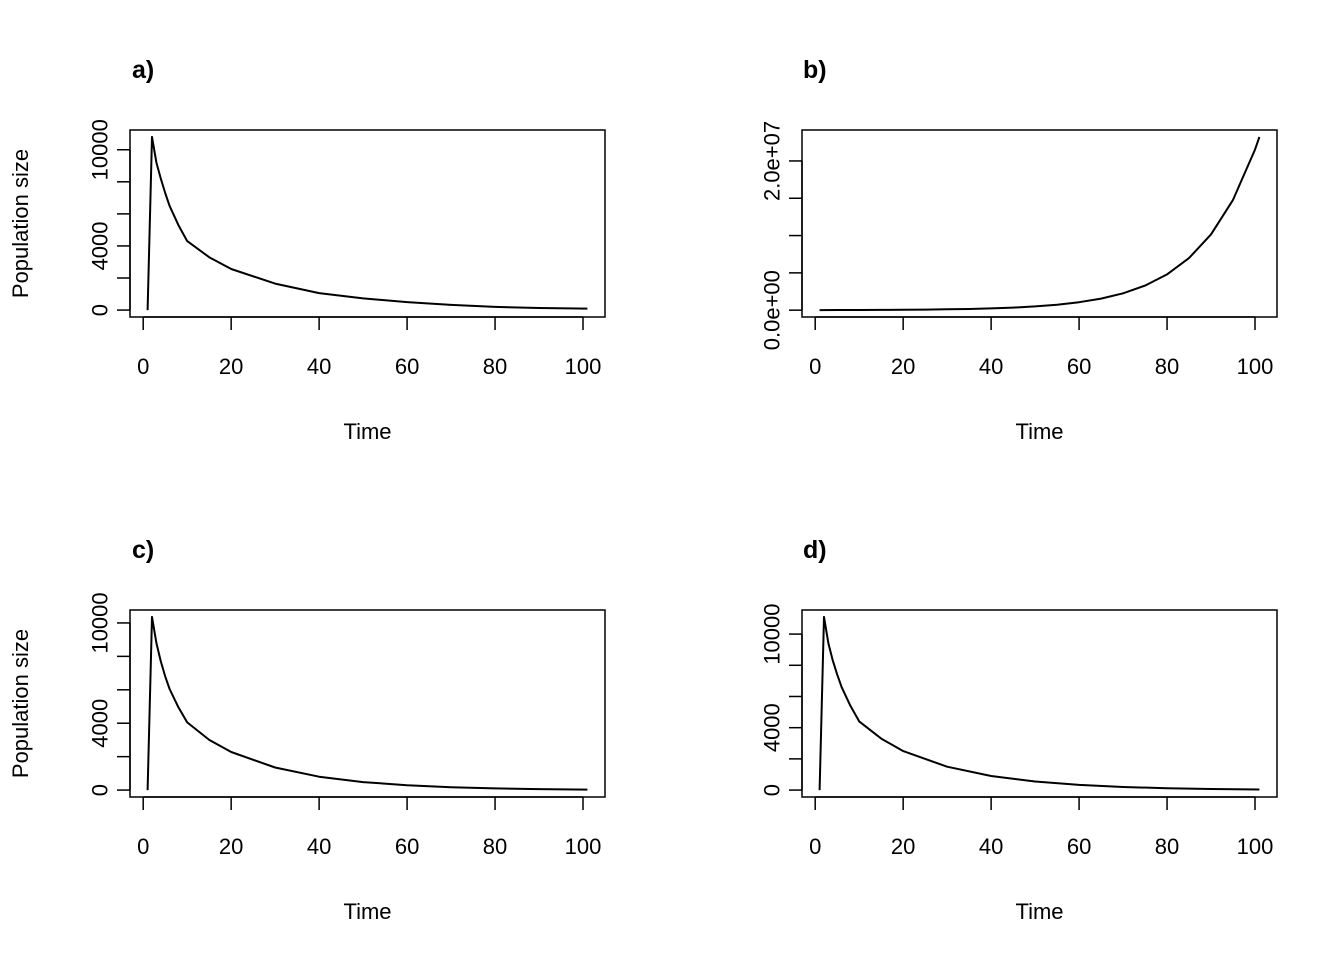  What do you see at coordinates (143, 550) in the screenshot?
I see `panel-title: c)` at bounding box center [143, 550].